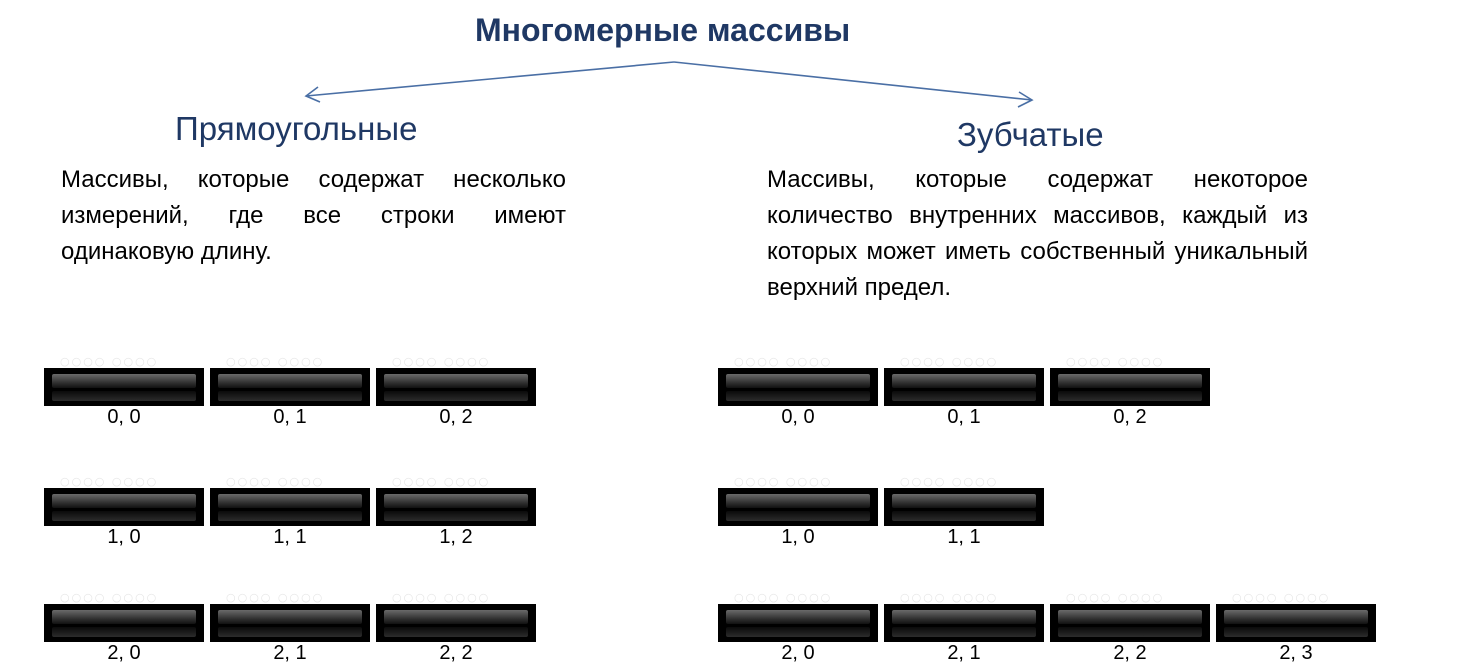  I want to click on jag-cell-0-2: ○○○○ ○○○○ 0, 2, so click(1130, 392).